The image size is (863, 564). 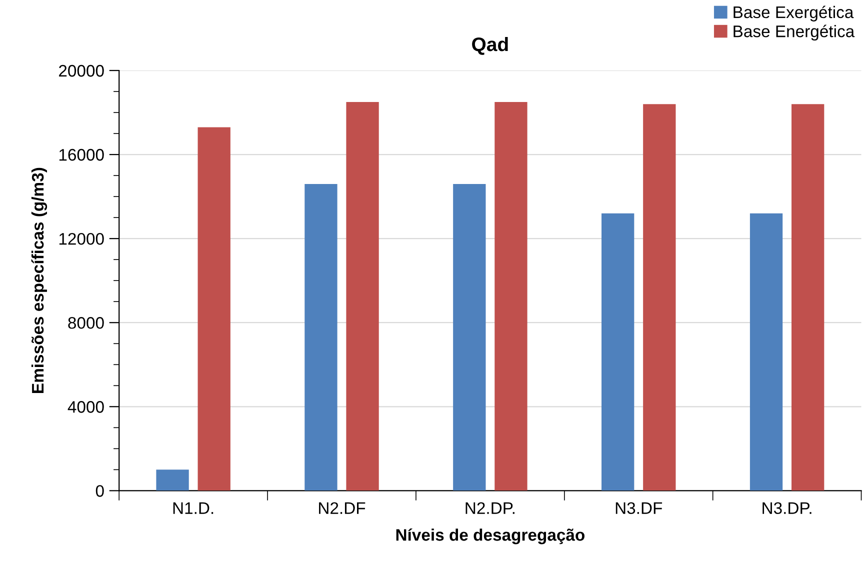 What do you see at coordinates (100, 491) in the screenshot?
I see `y-tick-label: 0` at bounding box center [100, 491].